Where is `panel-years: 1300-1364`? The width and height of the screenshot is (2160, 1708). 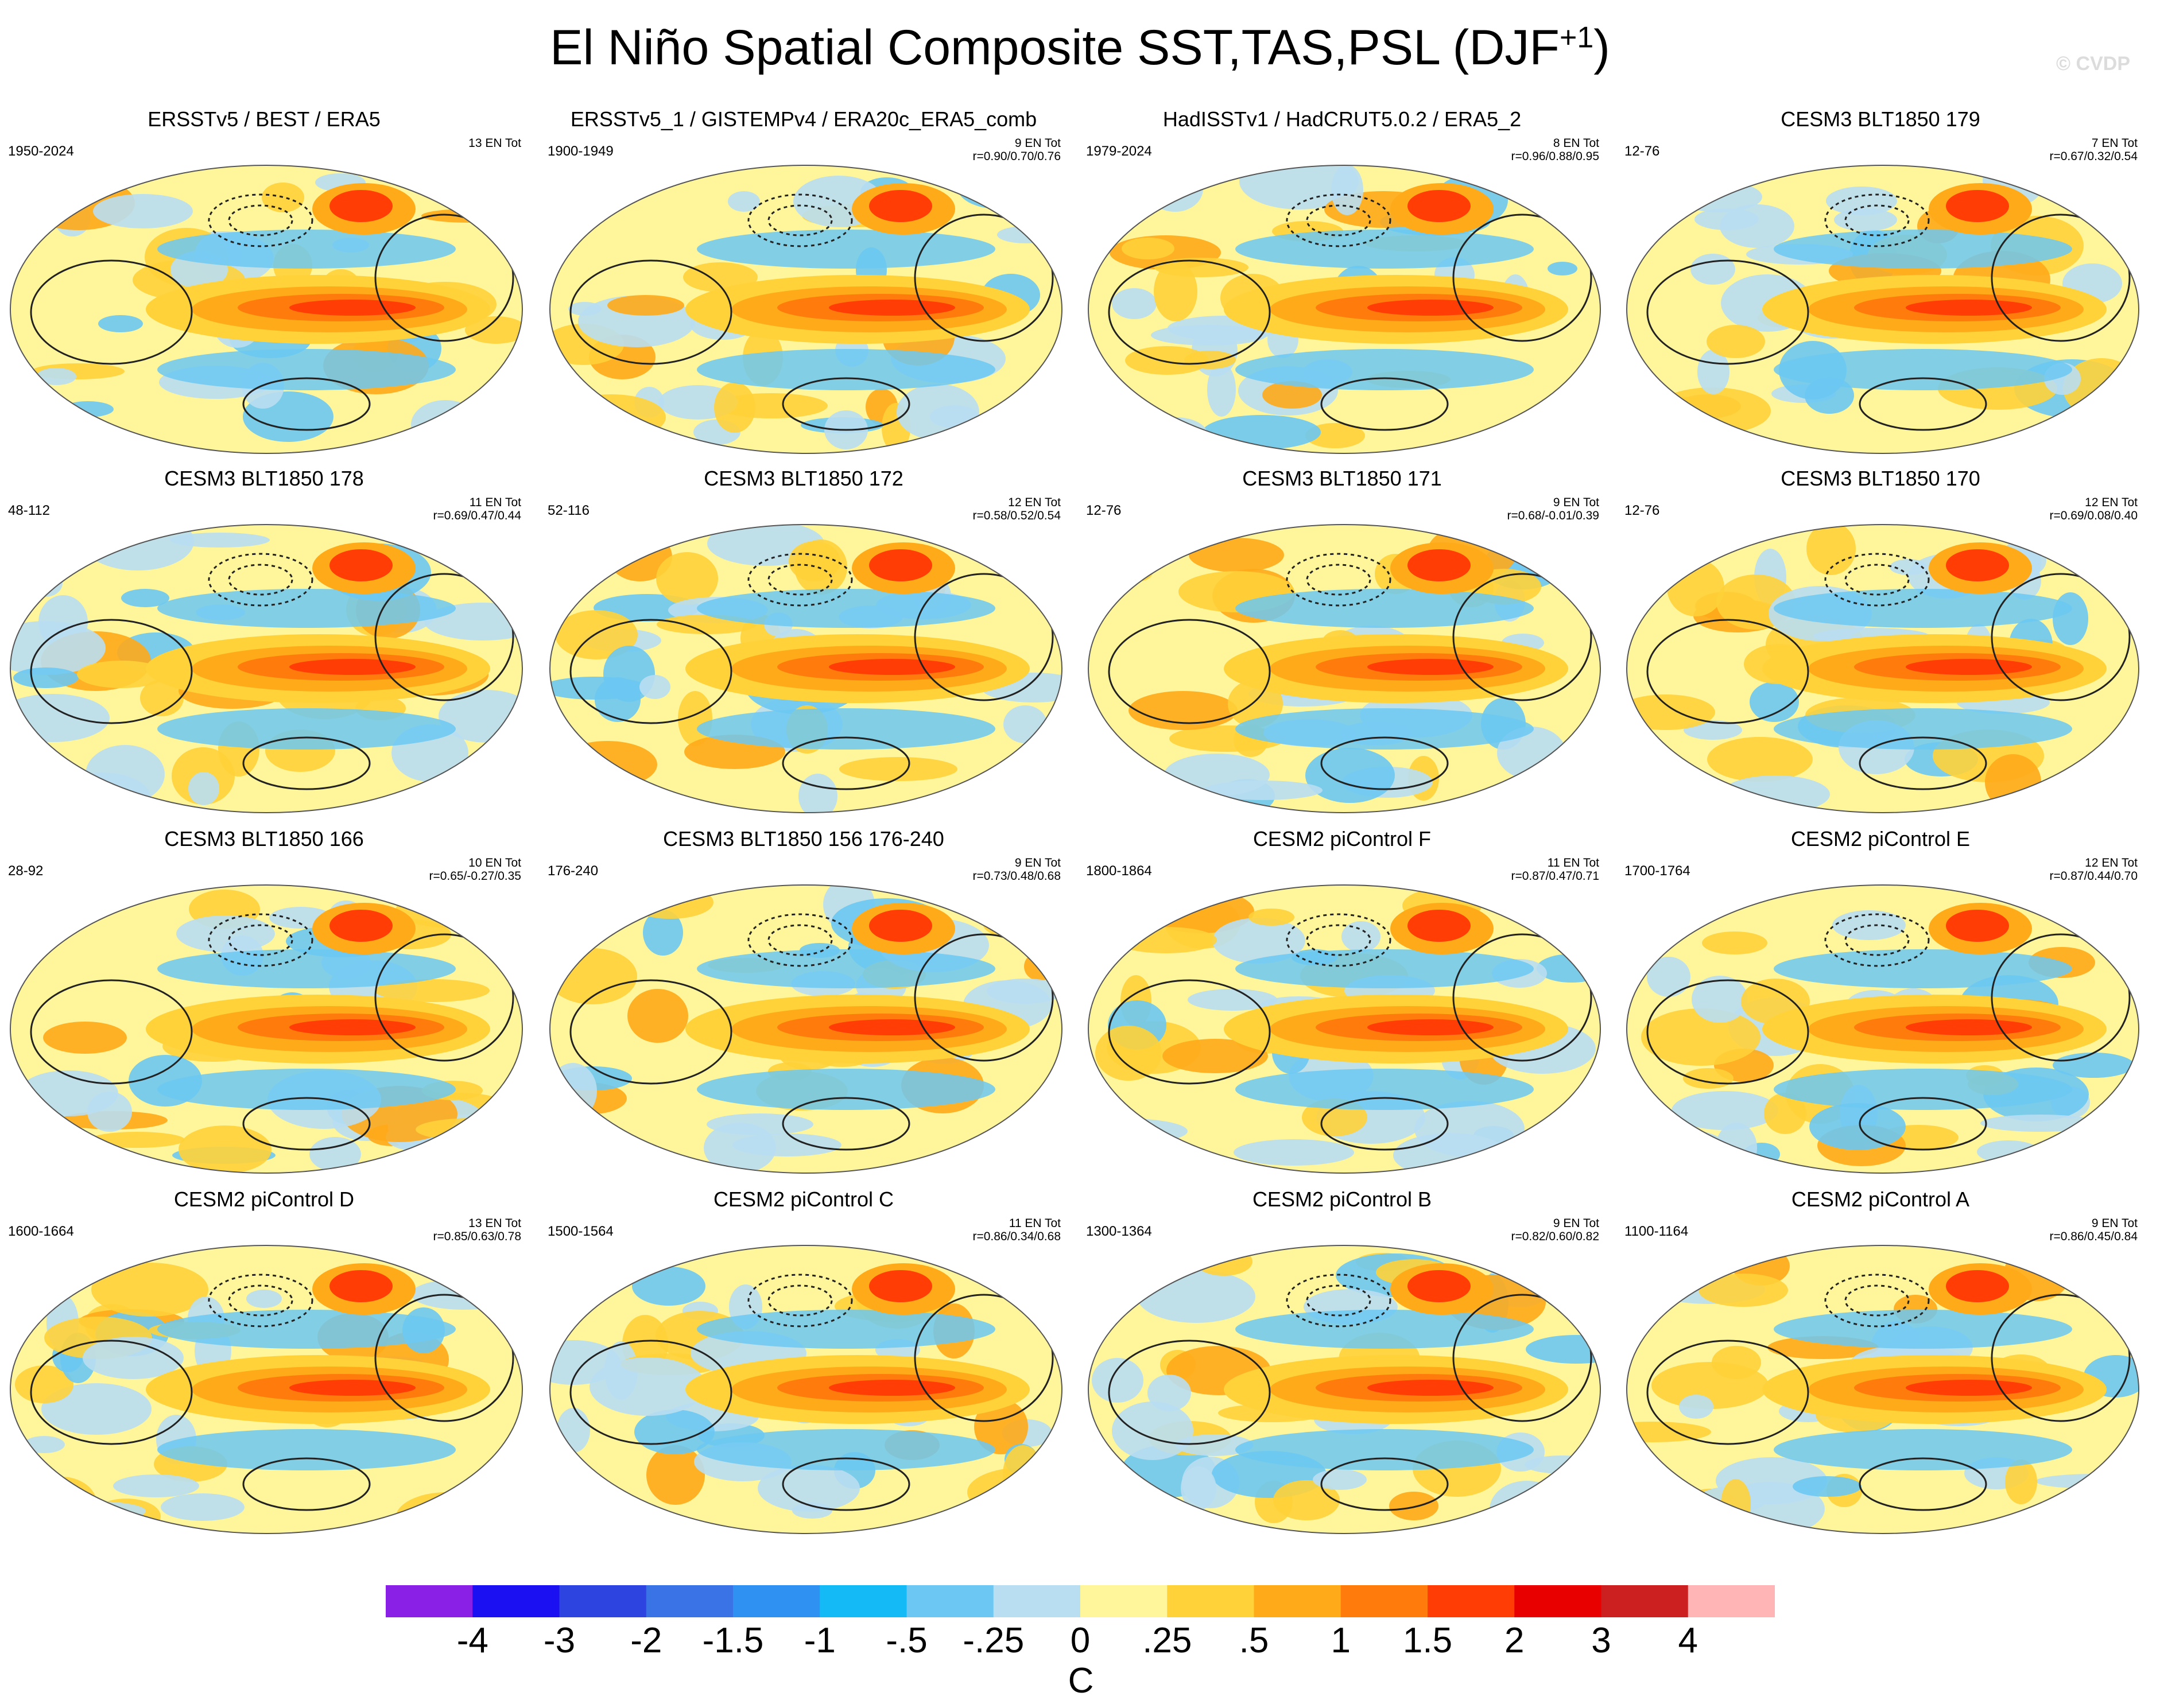 panel-years: 1300-1364 is located at coordinates (1119, 1231).